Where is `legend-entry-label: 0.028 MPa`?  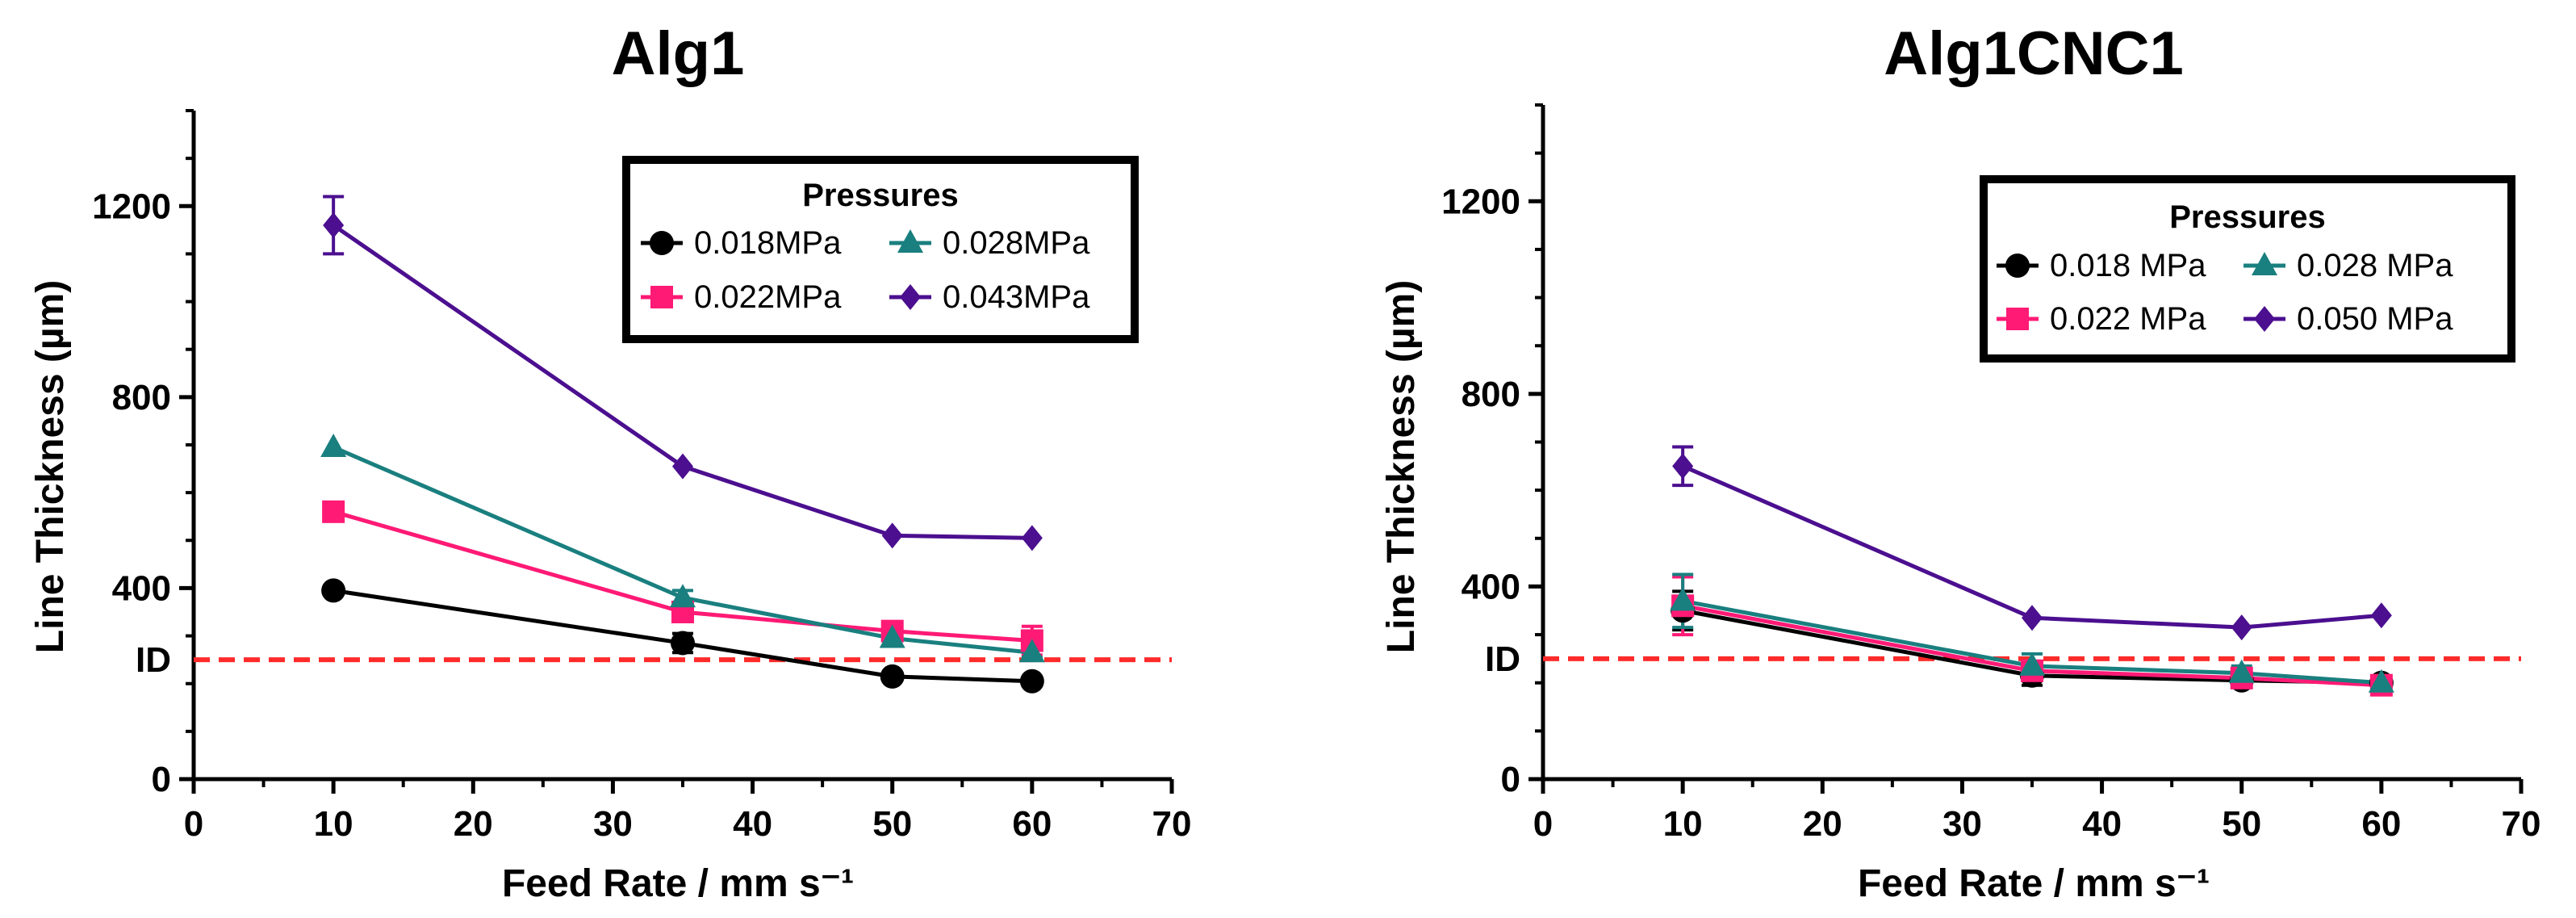 legend-entry-label: 0.028 MPa is located at coordinates (2375, 265).